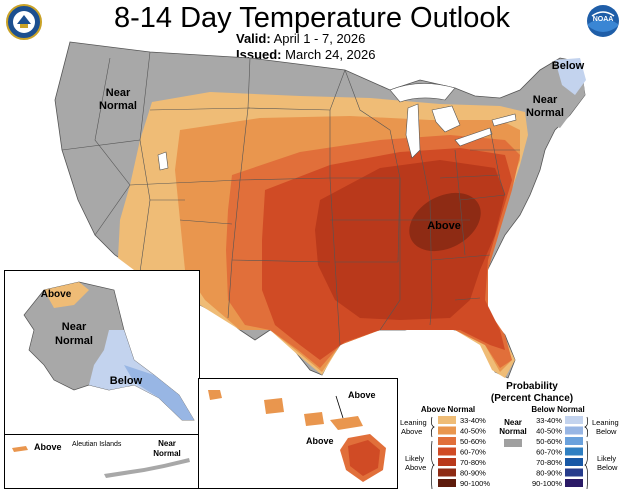  What do you see at coordinates (570, 76) in the screenshot?
I see `ne-below-zone` at bounding box center [570, 76].